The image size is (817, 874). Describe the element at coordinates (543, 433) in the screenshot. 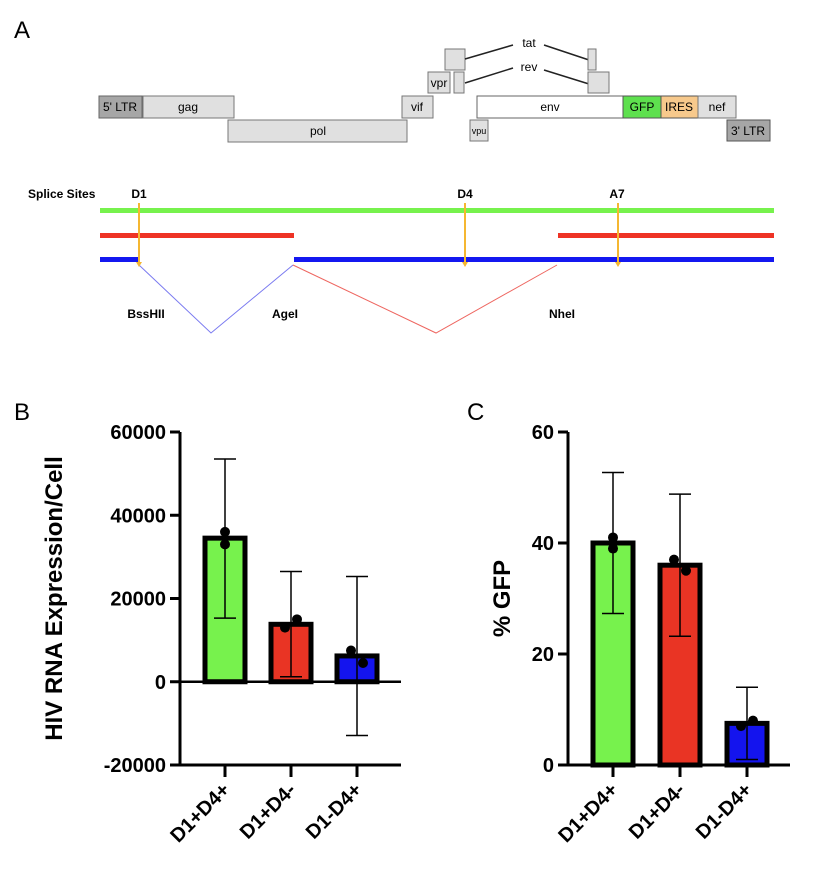

I see `y-tick-label: 60` at that location.